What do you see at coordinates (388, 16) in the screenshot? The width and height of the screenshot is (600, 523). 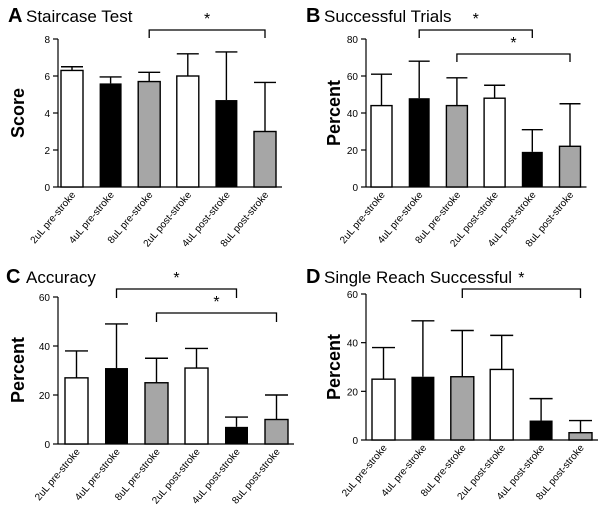 I see `panel-title: Successful Trials` at bounding box center [388, 16].